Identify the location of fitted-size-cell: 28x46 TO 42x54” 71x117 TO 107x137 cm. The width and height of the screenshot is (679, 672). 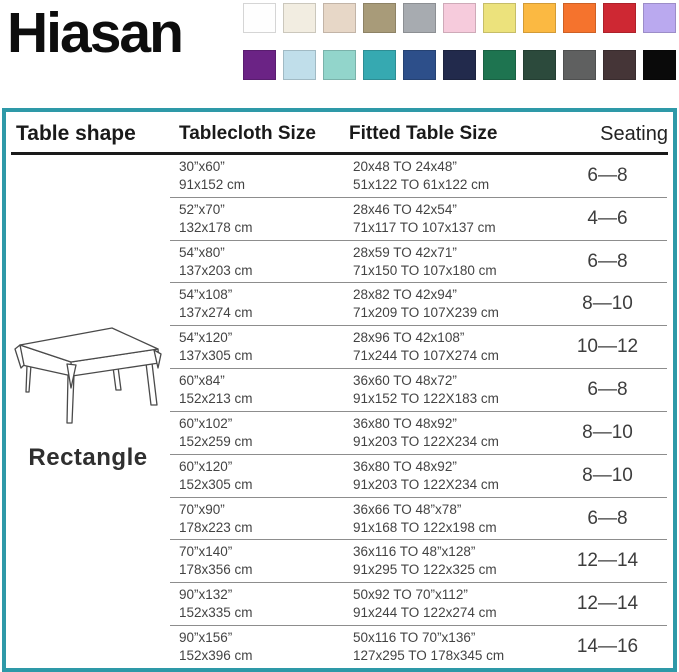
(457, 219).